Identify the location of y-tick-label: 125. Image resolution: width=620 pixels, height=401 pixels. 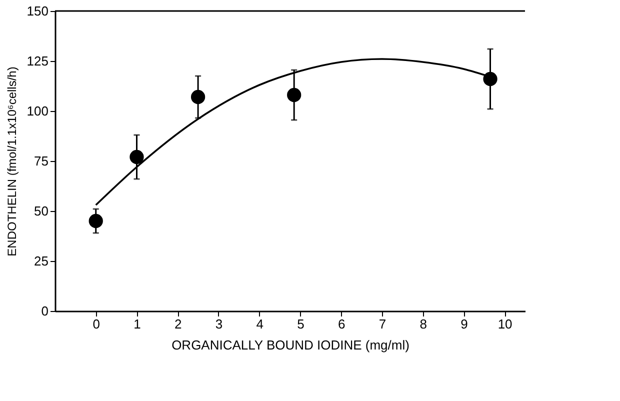
(37, 61).